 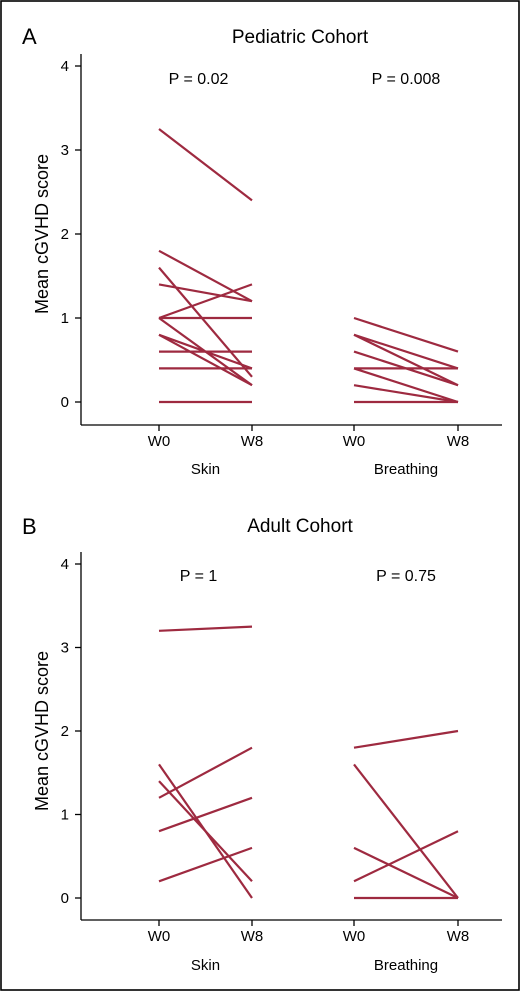 I want to click on chart-title: Adult Cohort, so click(x=300, y=526).